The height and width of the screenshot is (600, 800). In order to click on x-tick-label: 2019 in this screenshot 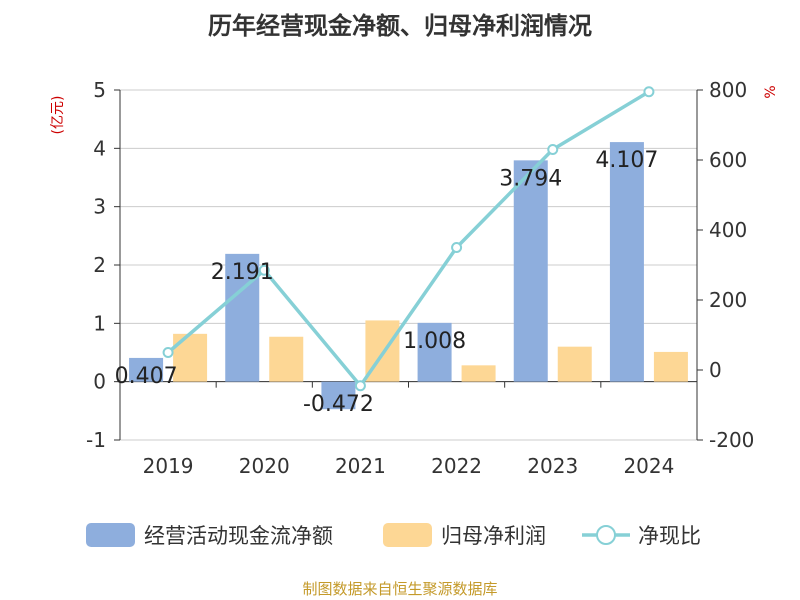, I will do `click(168, 466)`.